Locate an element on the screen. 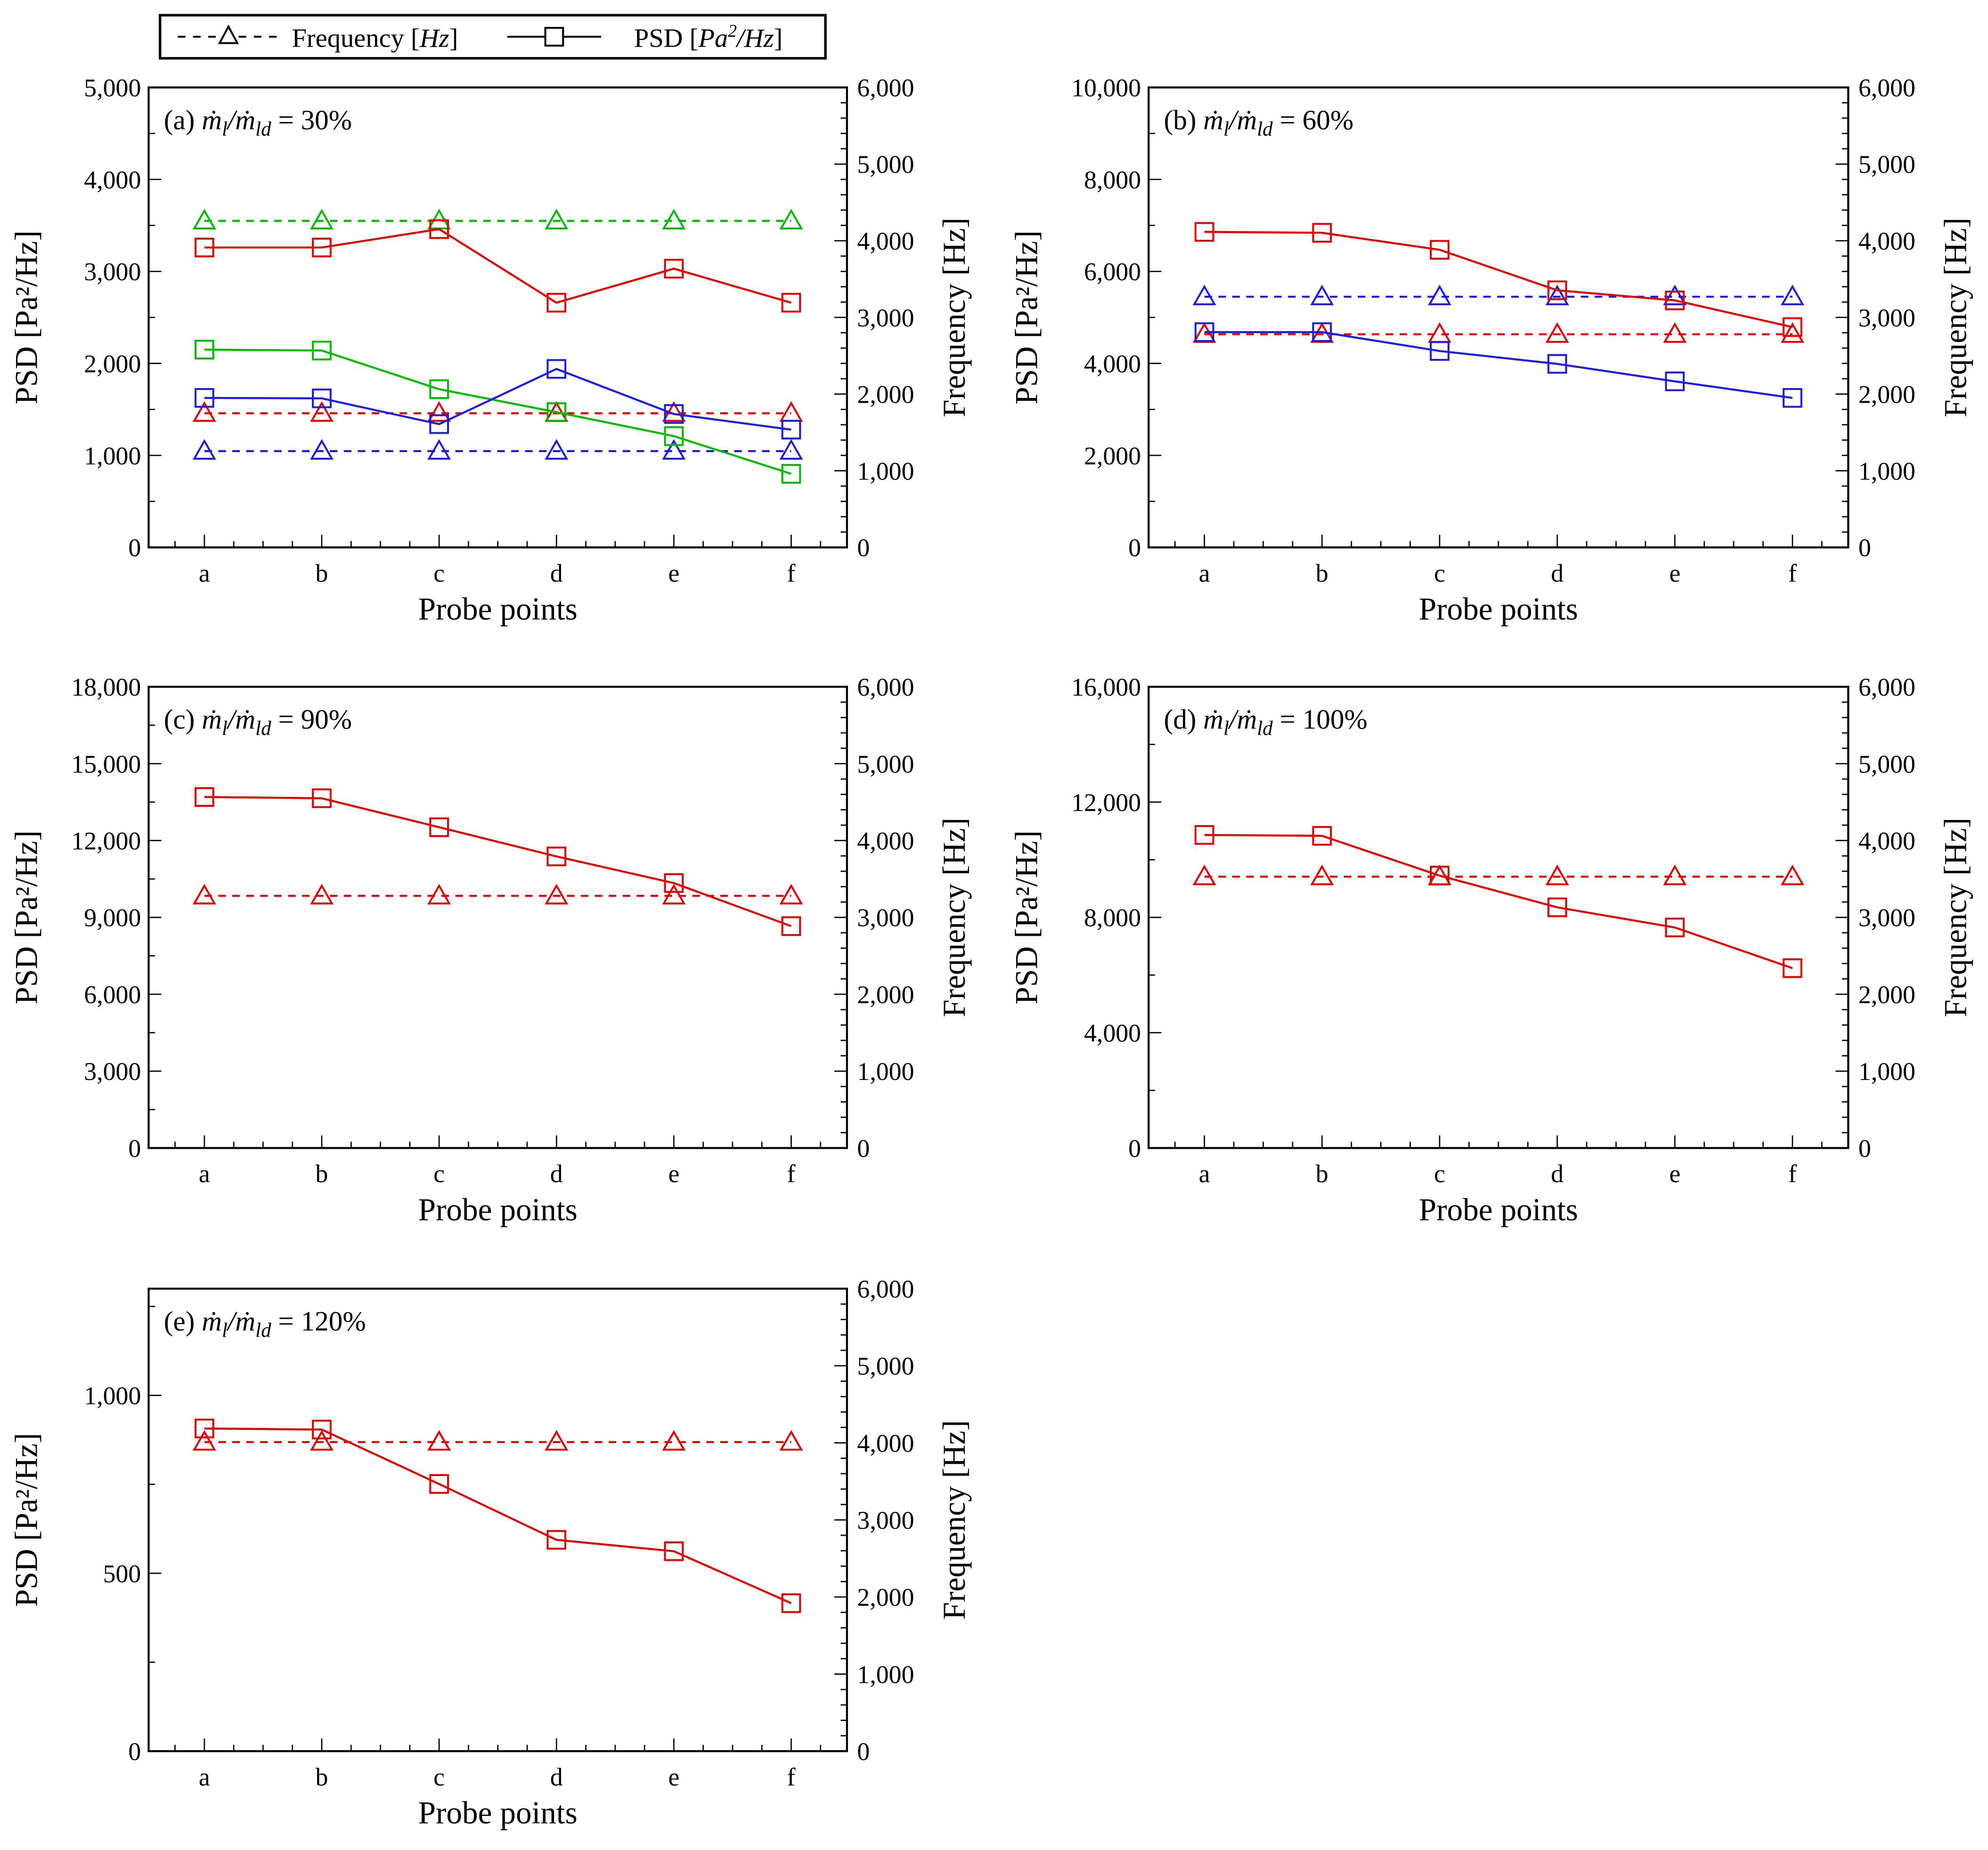  panel-ratio: = 100% is located at coordinates (1320, 720).